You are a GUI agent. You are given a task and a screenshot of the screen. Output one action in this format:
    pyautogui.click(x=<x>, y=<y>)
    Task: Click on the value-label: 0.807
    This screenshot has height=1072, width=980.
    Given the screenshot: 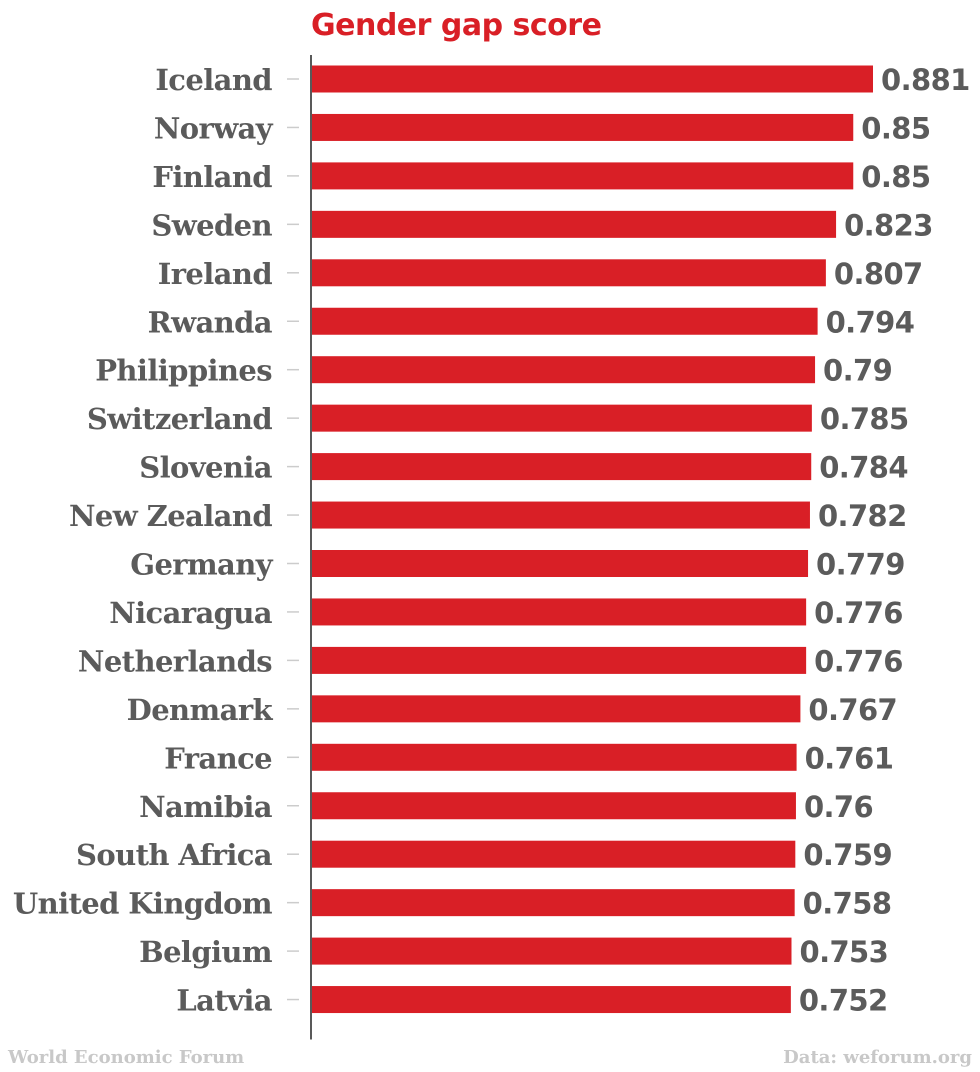 What is the action you would take?
    pyautogui.click(x=878, y=274)
    